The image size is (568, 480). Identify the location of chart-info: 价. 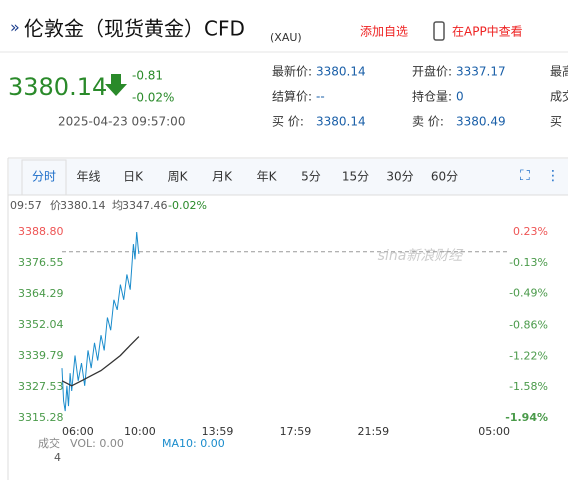
(55, 205).